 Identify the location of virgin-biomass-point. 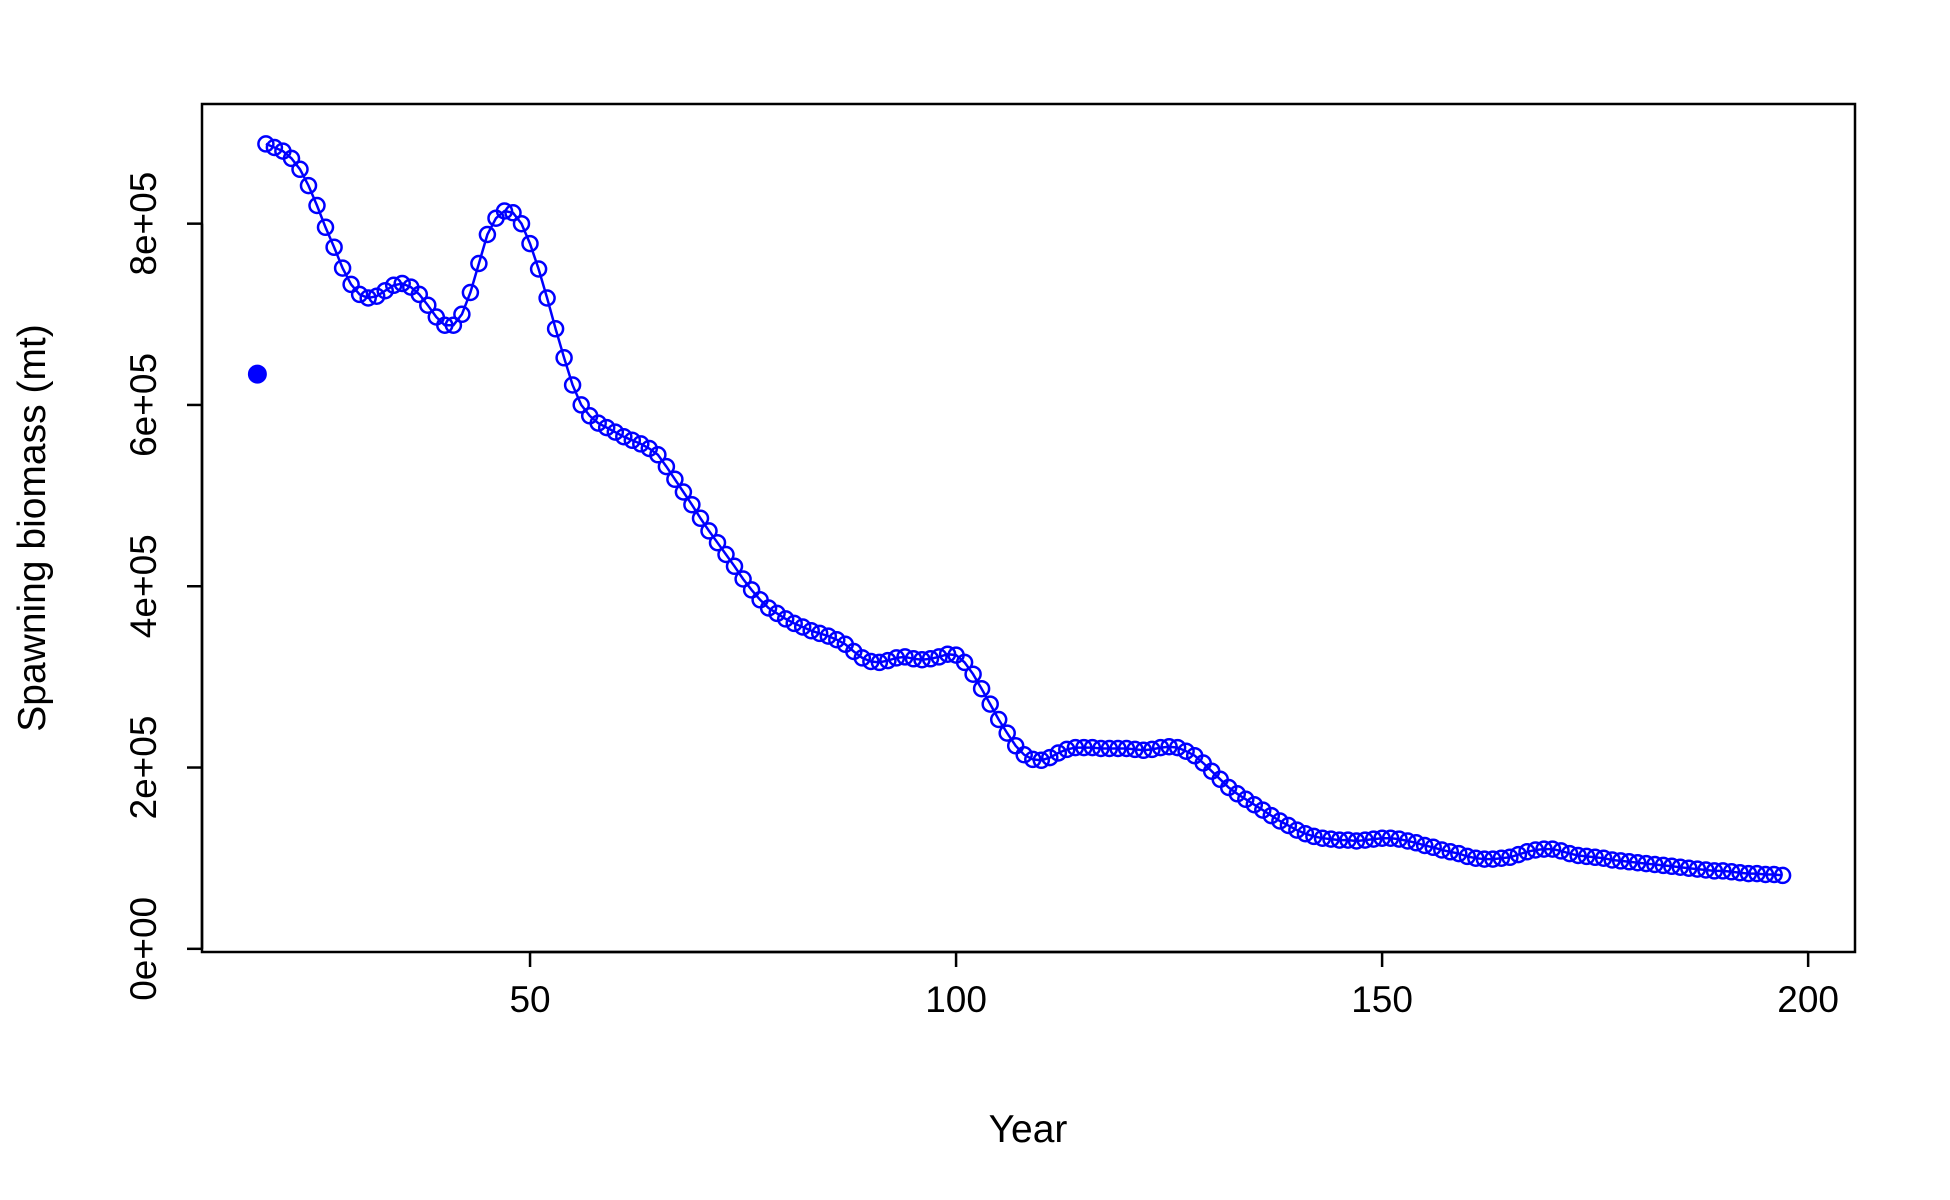
(257, 374).